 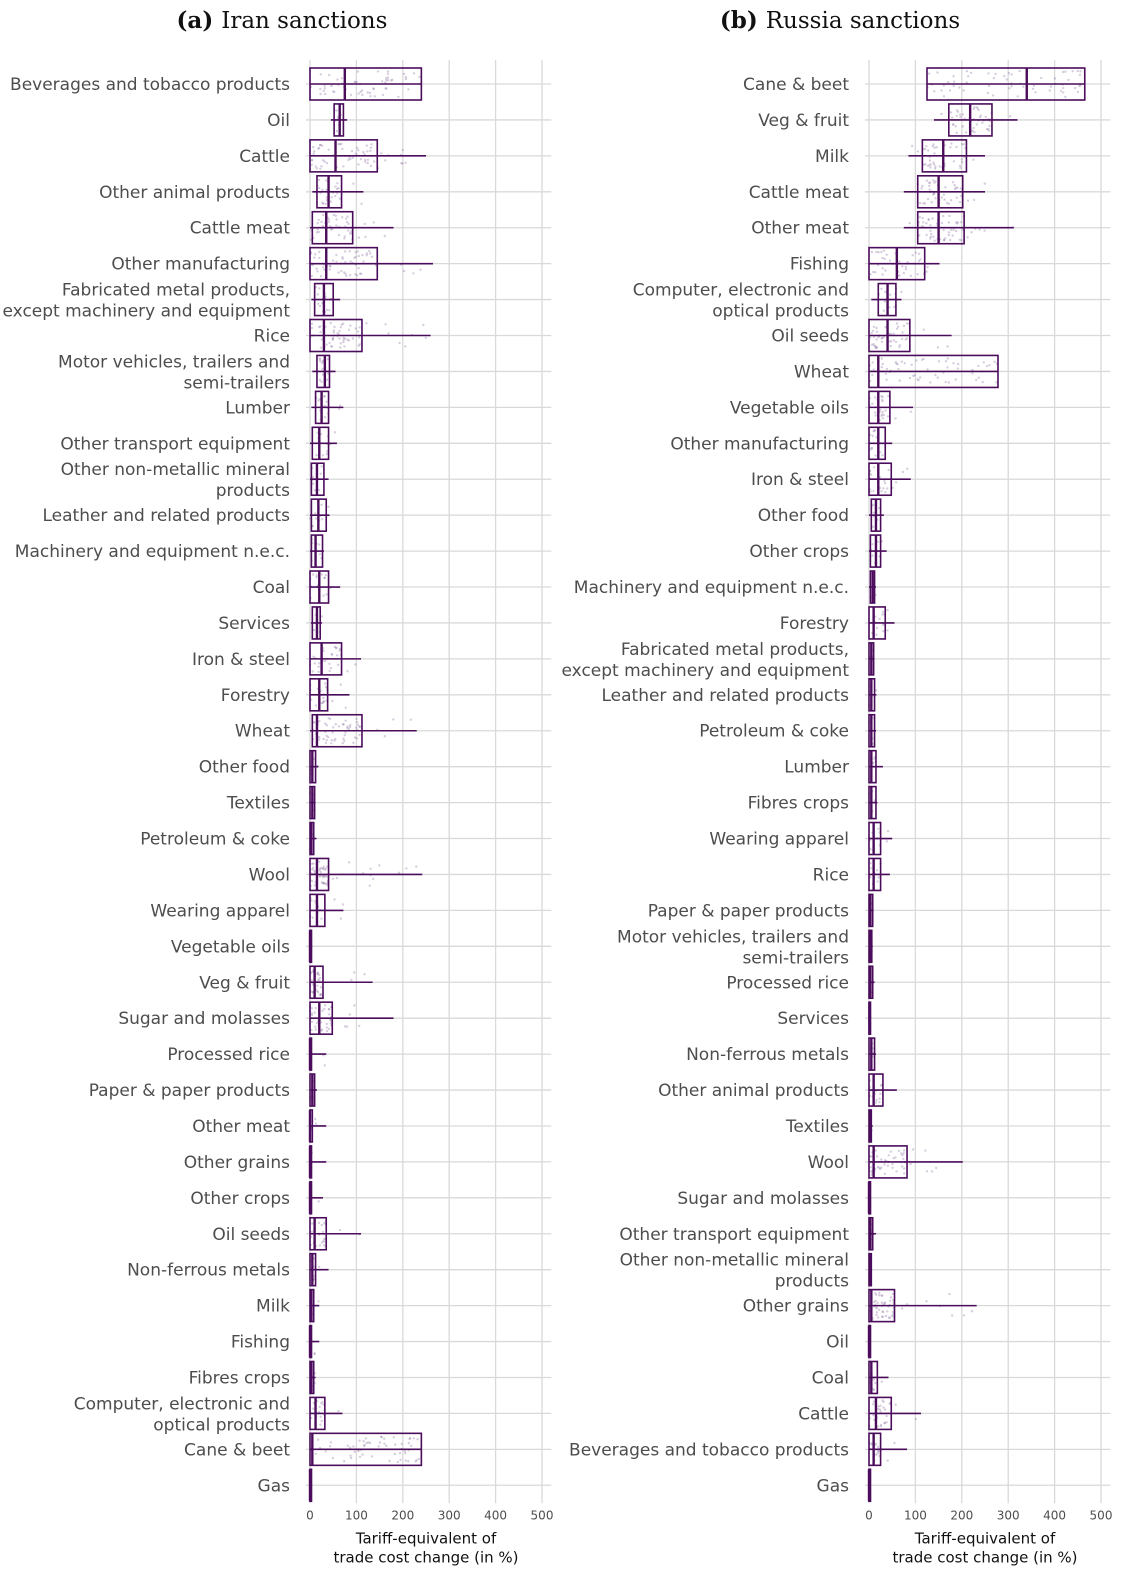 What do you see at coordinates (271, 623) in the screenshot?
I see `category-row: Services` at bounding box center [271, 623].